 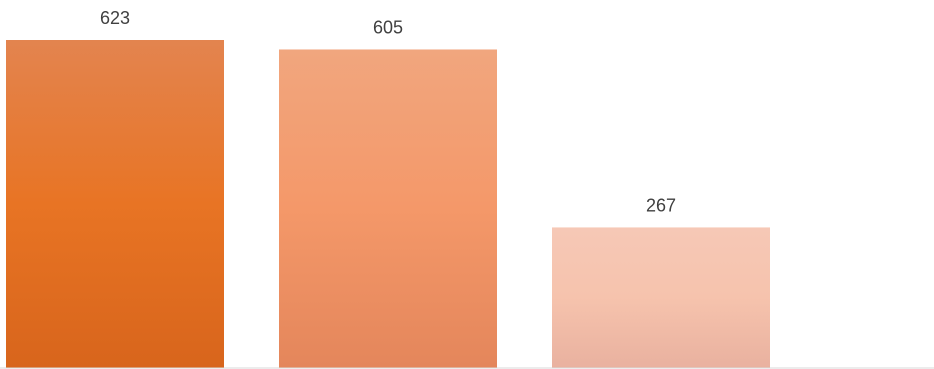 What do you see at coordinates (661, 205) in the screenshot?
I see `data-label-3: 267` at bounding box center [661, 205].